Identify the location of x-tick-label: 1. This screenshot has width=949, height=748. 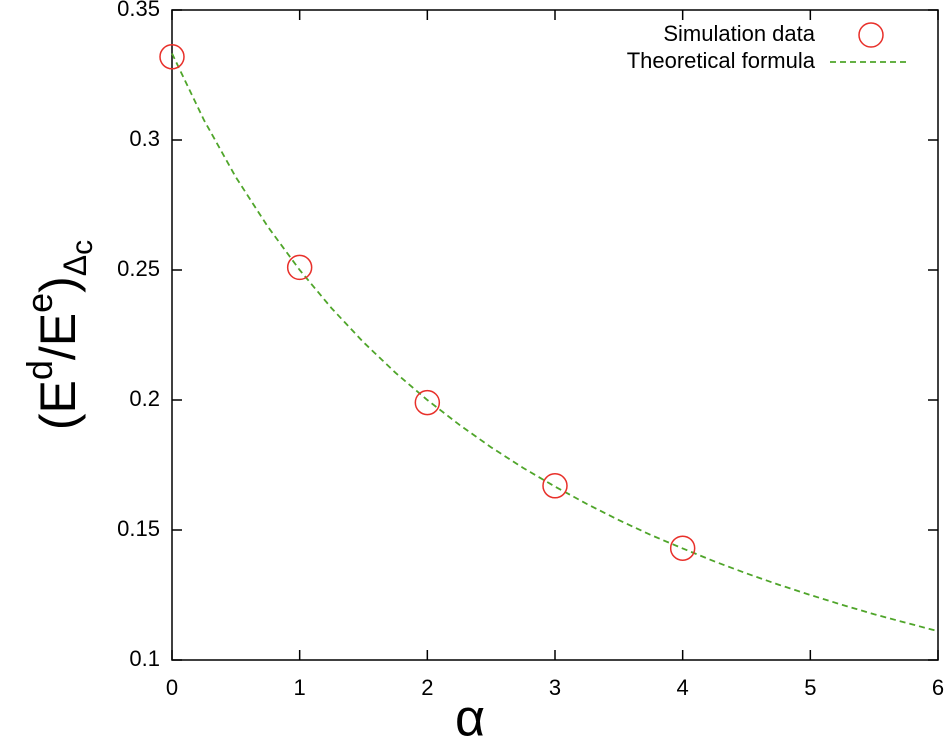
(300, 687).